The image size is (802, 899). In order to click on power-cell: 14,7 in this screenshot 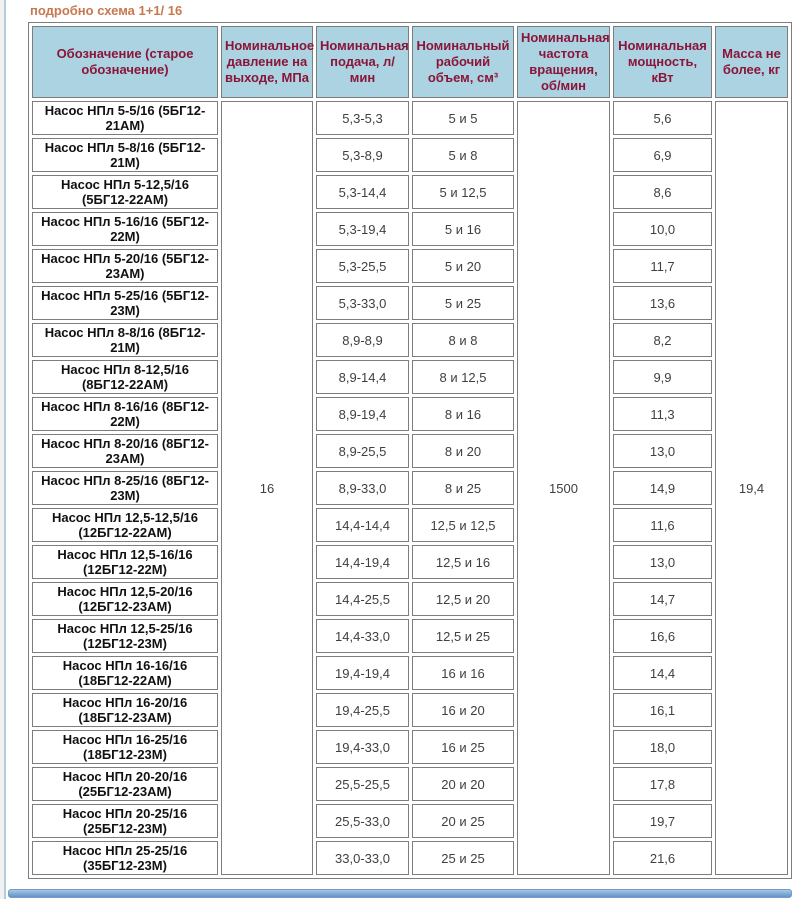, I will do `click(662, 599)`.